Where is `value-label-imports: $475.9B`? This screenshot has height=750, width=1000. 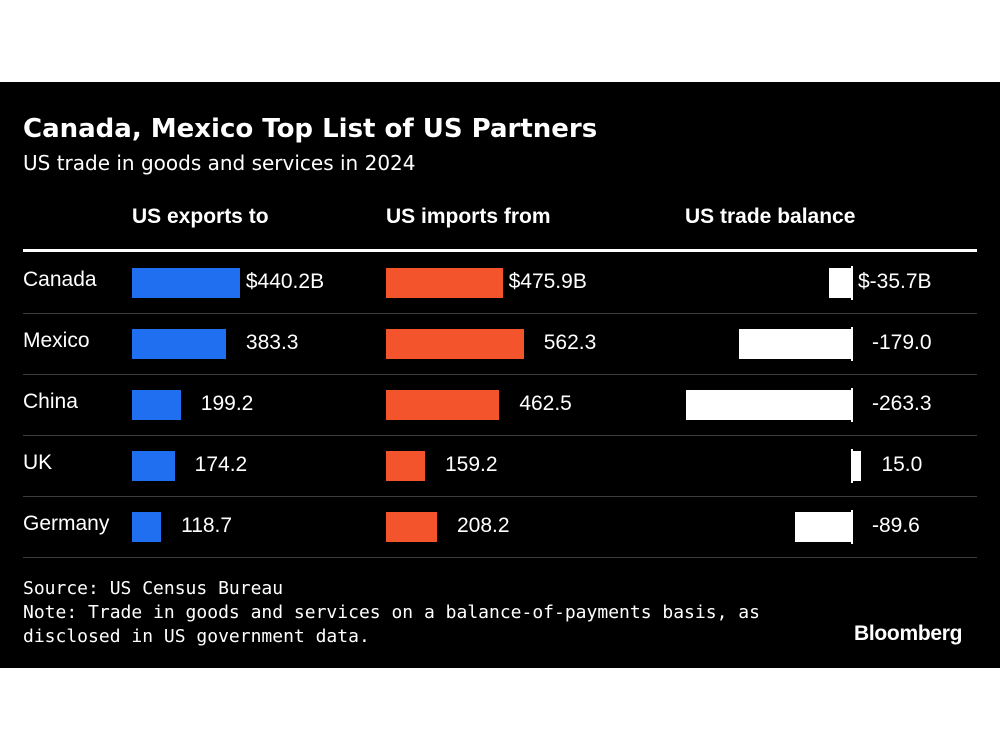
value-label-imports: $475.9B is located at coordinates (547, 281).